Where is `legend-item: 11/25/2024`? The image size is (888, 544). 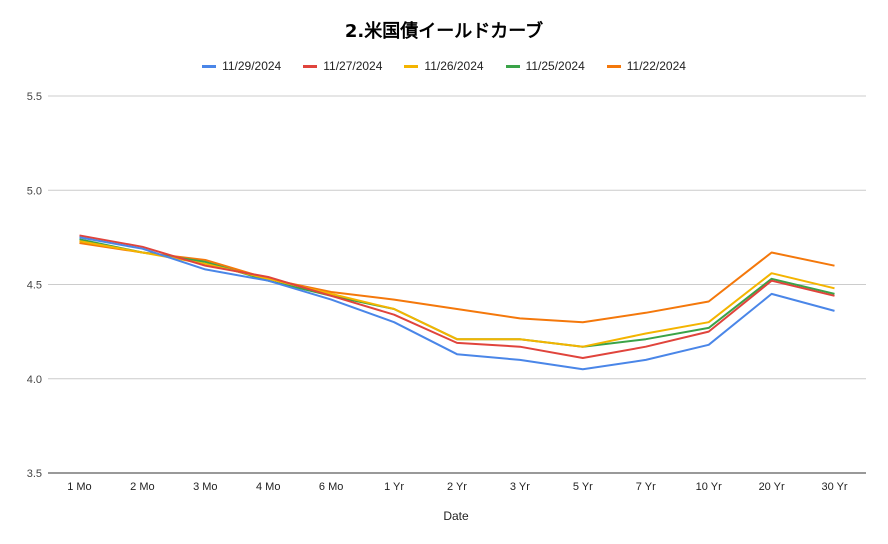
legend-item: 11/25/2024 is located at coordinates (545, 66).